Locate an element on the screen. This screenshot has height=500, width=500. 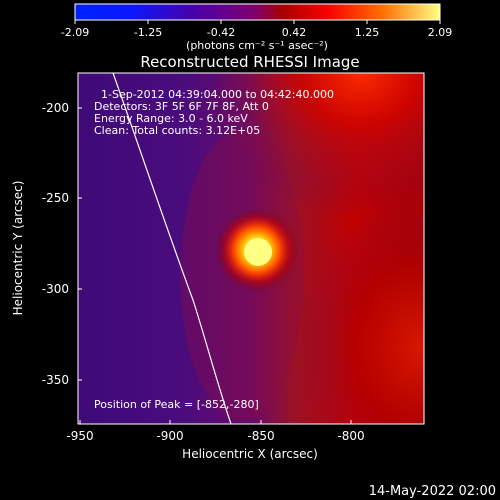
colorbar-tick-label: 1.25 is located at coordinates (367, 32).